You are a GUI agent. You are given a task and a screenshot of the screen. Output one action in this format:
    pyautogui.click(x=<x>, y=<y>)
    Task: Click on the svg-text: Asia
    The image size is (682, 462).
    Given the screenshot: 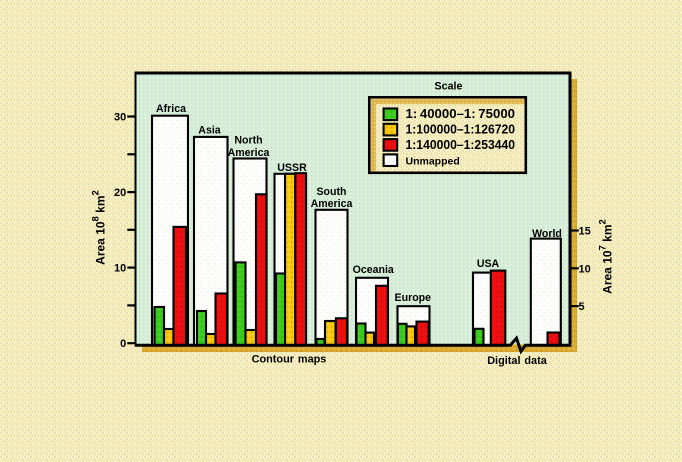 What is the action you would take?
    pyautogui.click(x=209, y=131)
    